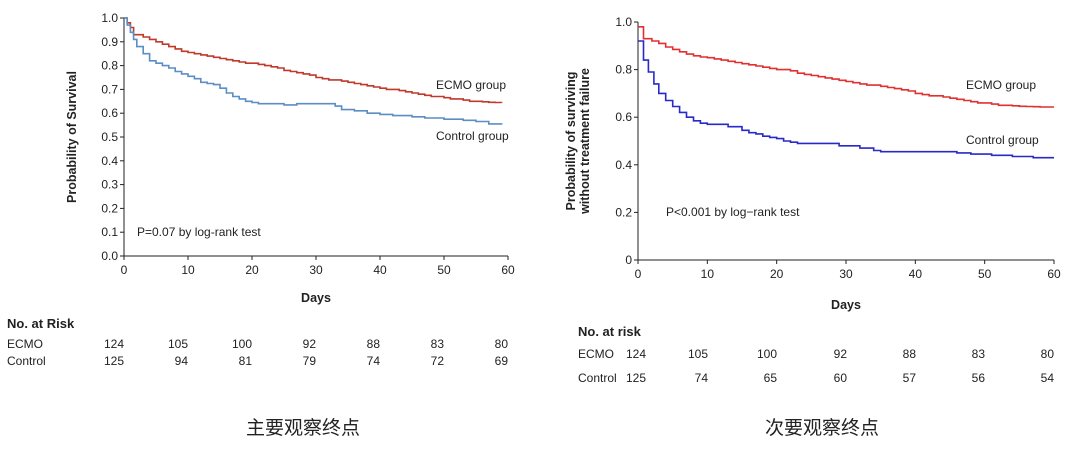 The height and width of the screenshot is (450, 1080). Describe the element at coordinates (109, 232) in the screenshot. I see `y-tick-label: 0.1` at that location.